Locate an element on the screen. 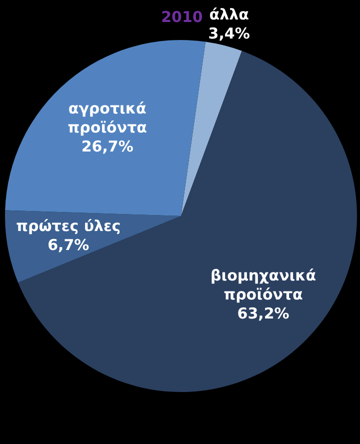 Image resolution: width=360 pixels, height=444 pixels. data-label: 3,4% is located at coordinates (229, 33).